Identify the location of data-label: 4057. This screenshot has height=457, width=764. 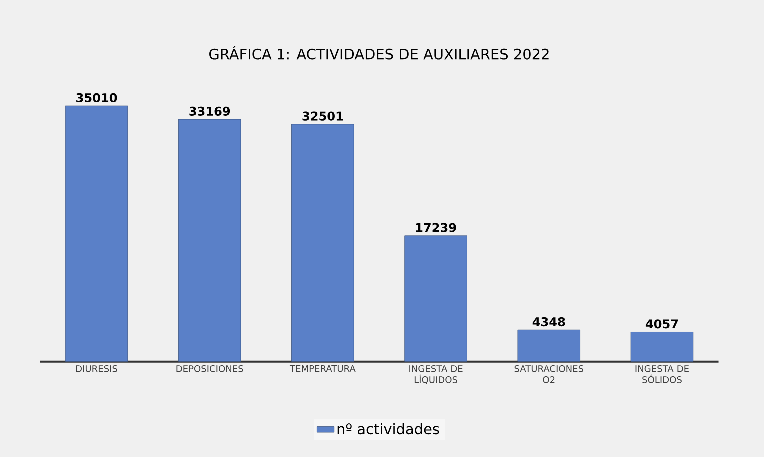
(662, 324).